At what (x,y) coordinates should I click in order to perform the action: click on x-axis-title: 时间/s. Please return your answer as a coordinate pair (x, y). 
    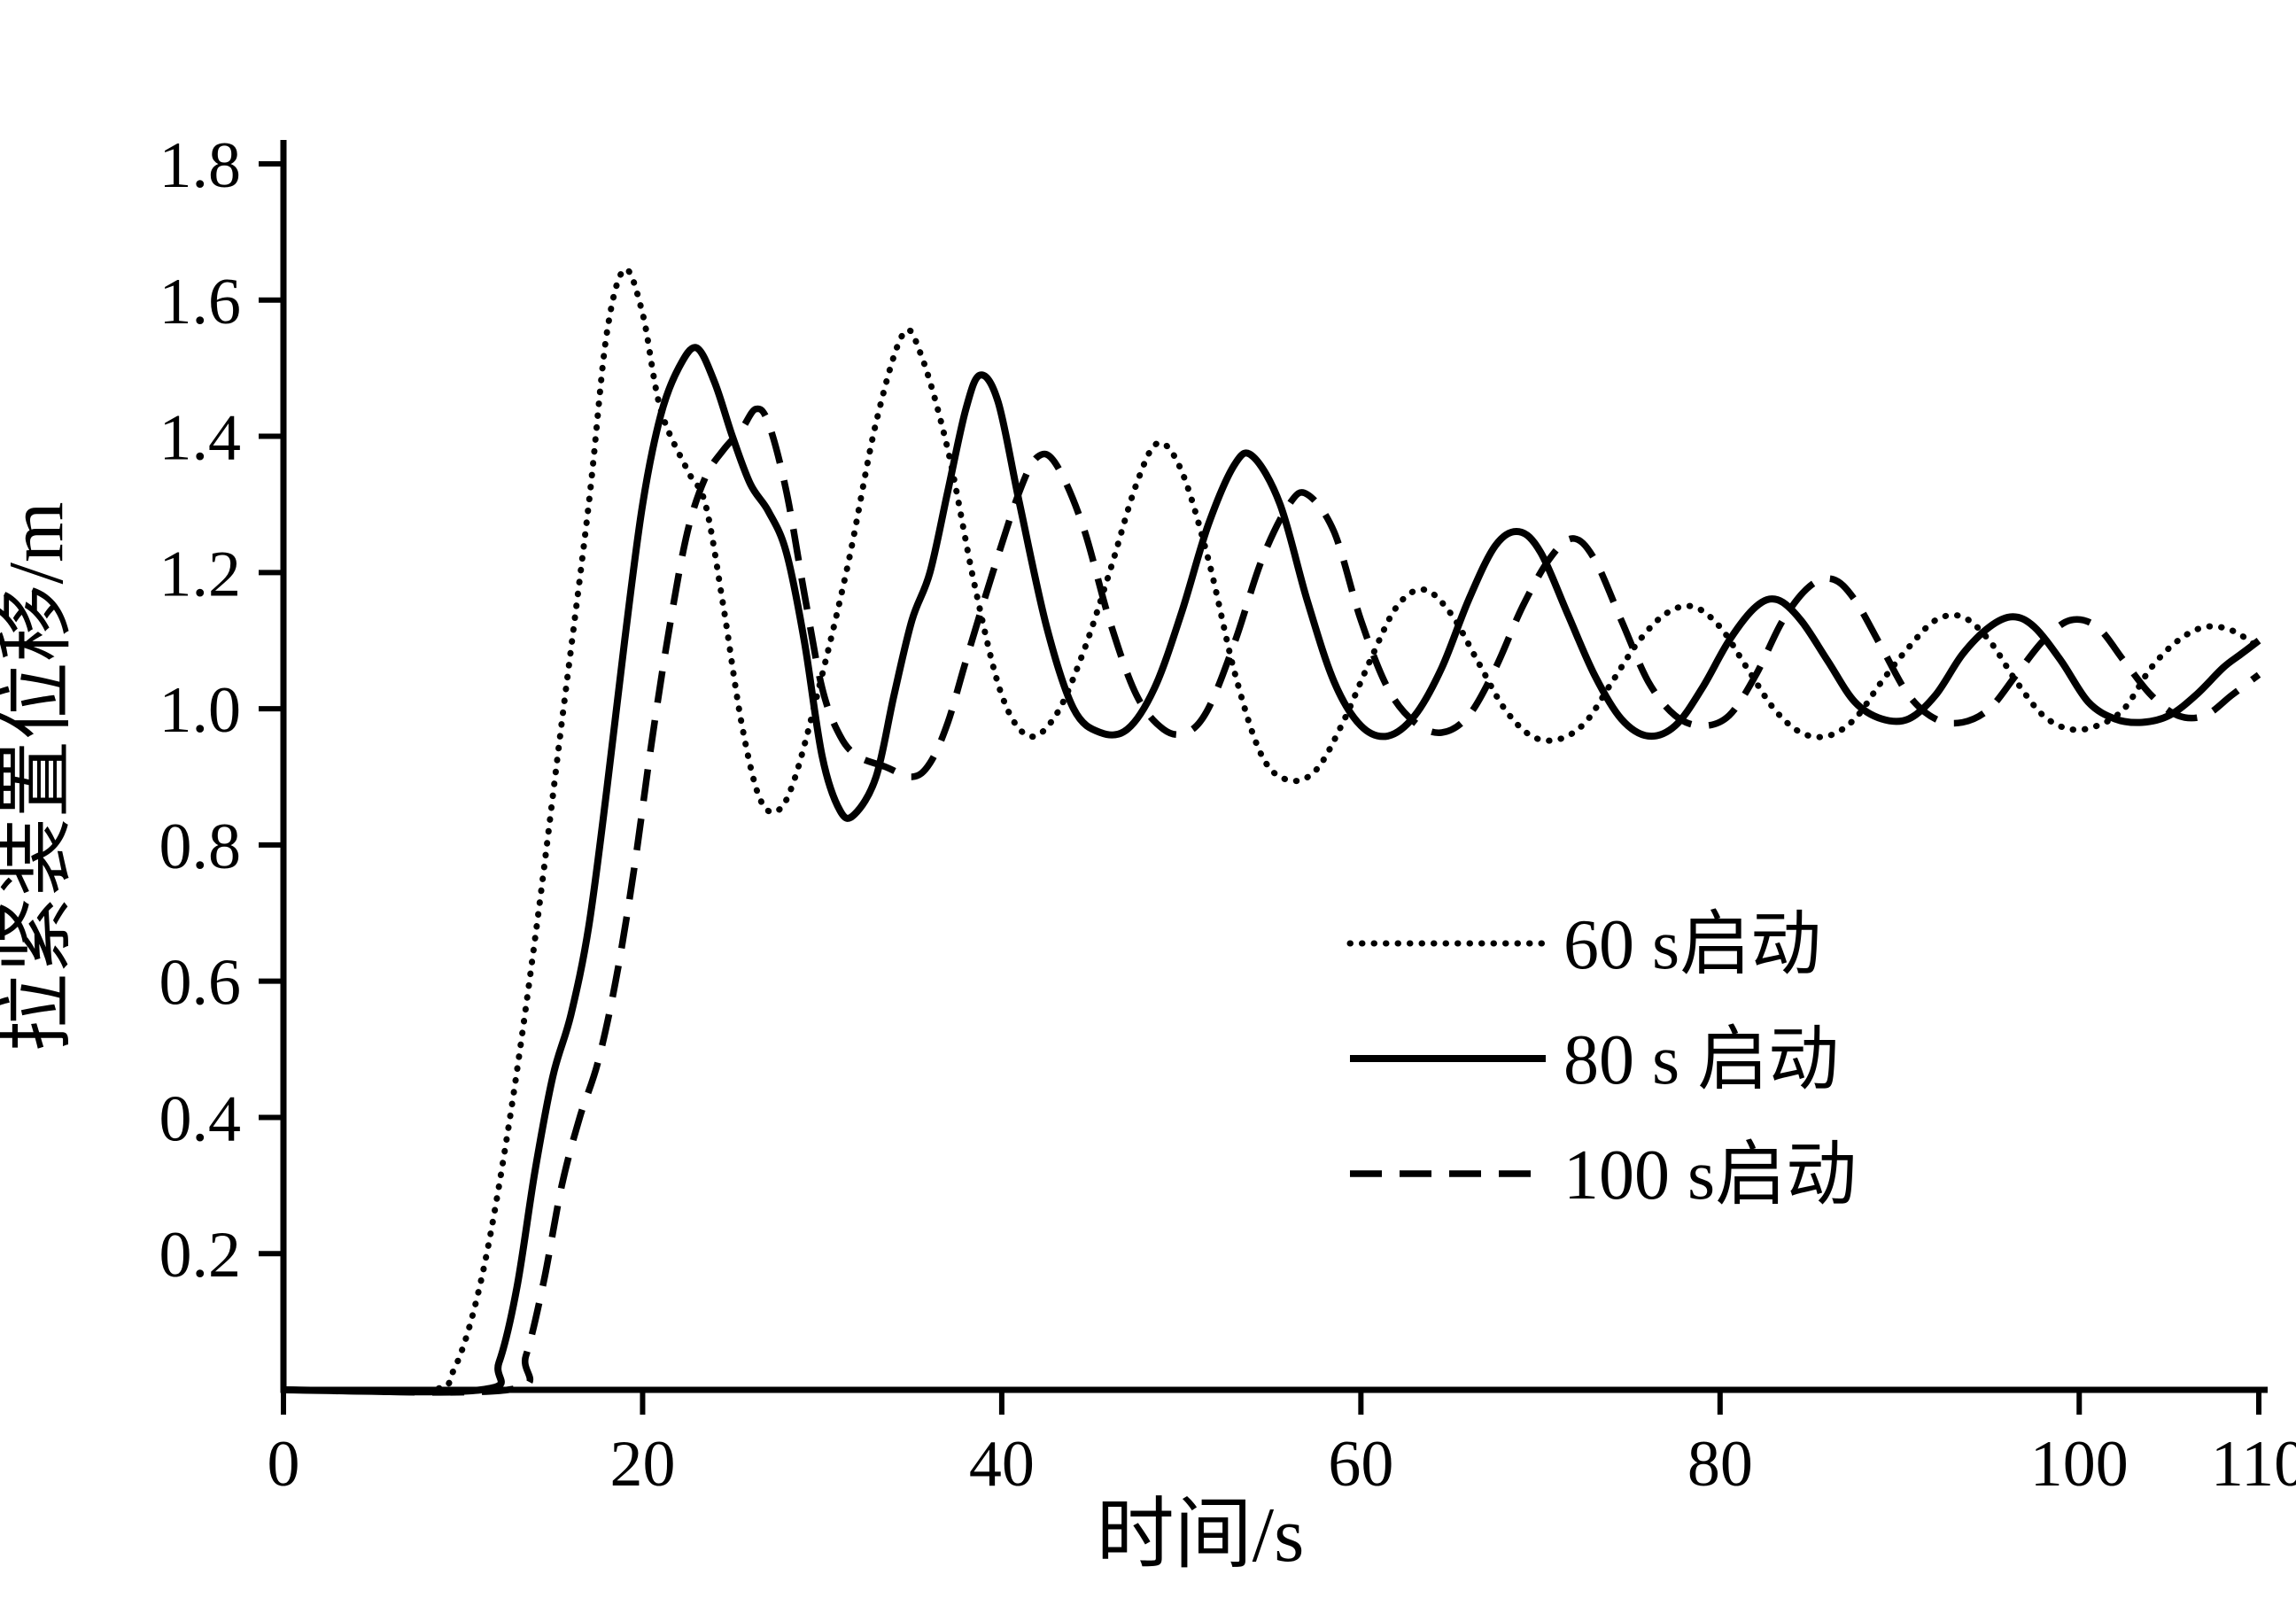
    Looking at the image, I should click on (1201, 1536).